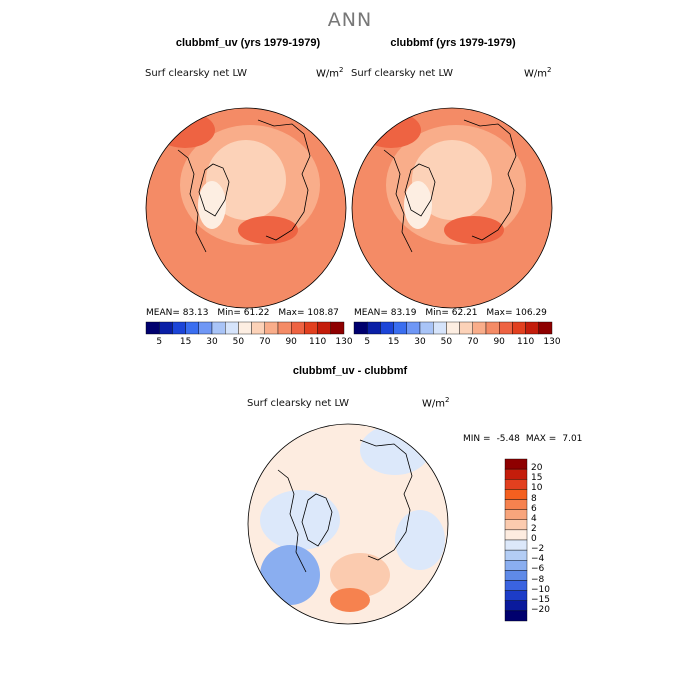 Image resolution: width=700 pixels, height=700 pixels. I want to click on panel-2-mean: MEAN= 83.19, so click(385, 313).